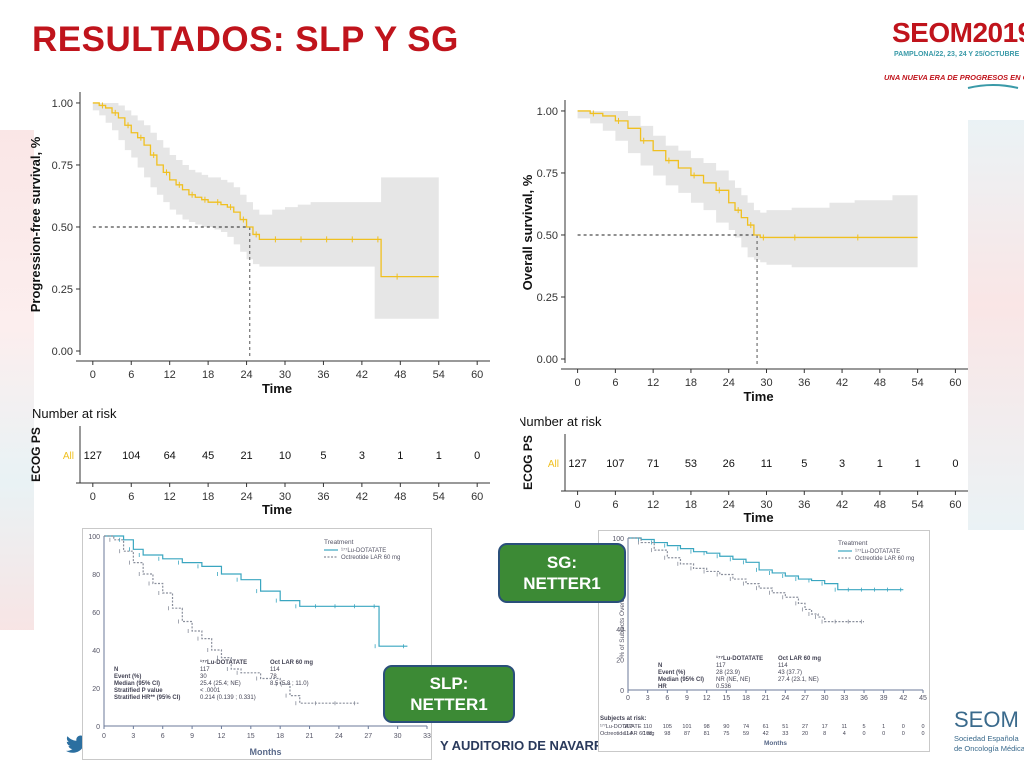 The image size is (1024, 768). What do you see at coordinates (547, 236) in the screenshot?
I see `y-tick-label: 0.50` at bounding box center [547, 236].